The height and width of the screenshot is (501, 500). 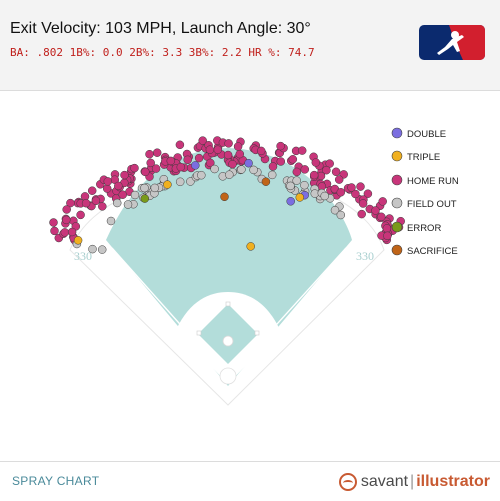 I want to click on legend-marker-triple, so click(x=397, y=156).